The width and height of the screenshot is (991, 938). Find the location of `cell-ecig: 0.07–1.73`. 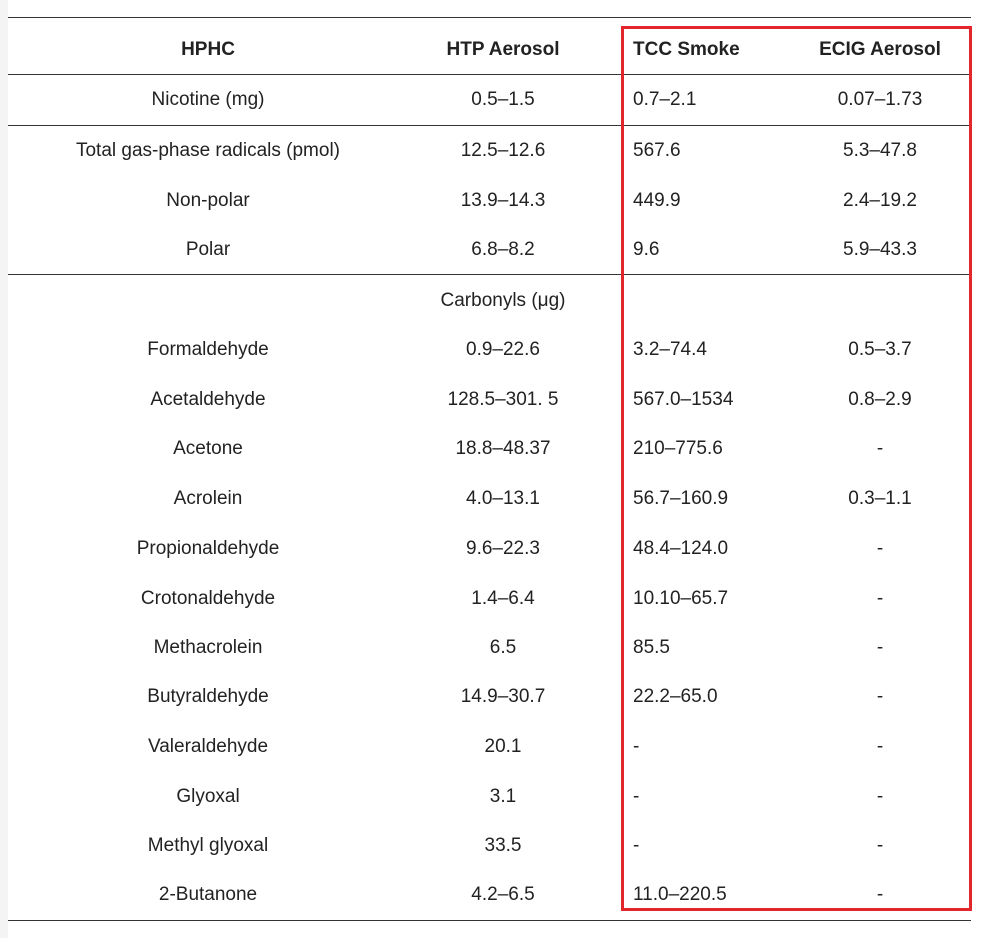

cell-ecig: 0.07–1.73 is located at coordinates (880, 99).